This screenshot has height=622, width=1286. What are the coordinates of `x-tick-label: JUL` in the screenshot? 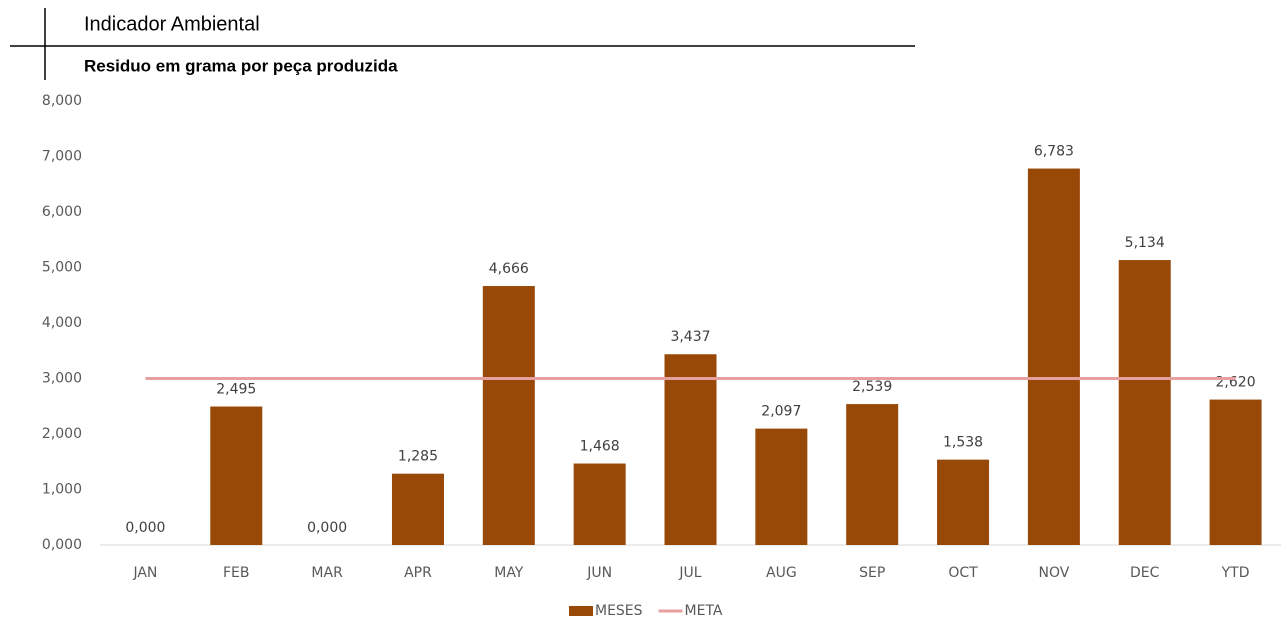 It's located at (689, 573).